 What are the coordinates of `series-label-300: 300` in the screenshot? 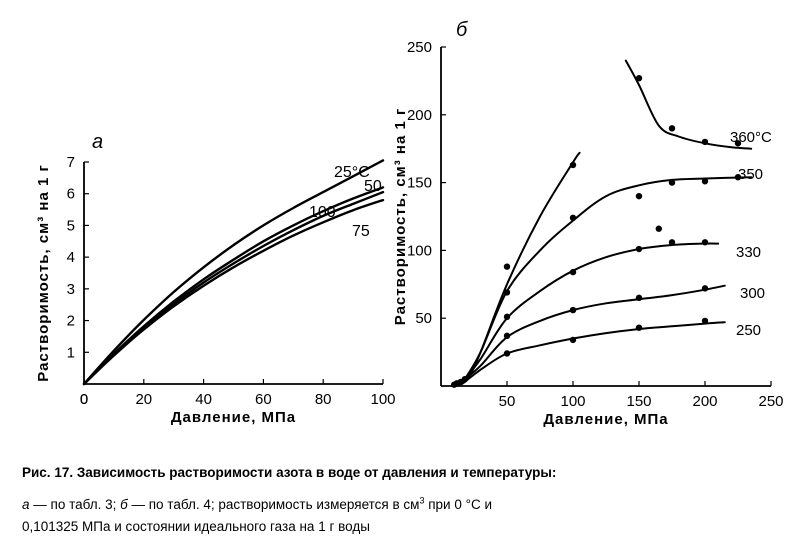 It's located at (752, 293).